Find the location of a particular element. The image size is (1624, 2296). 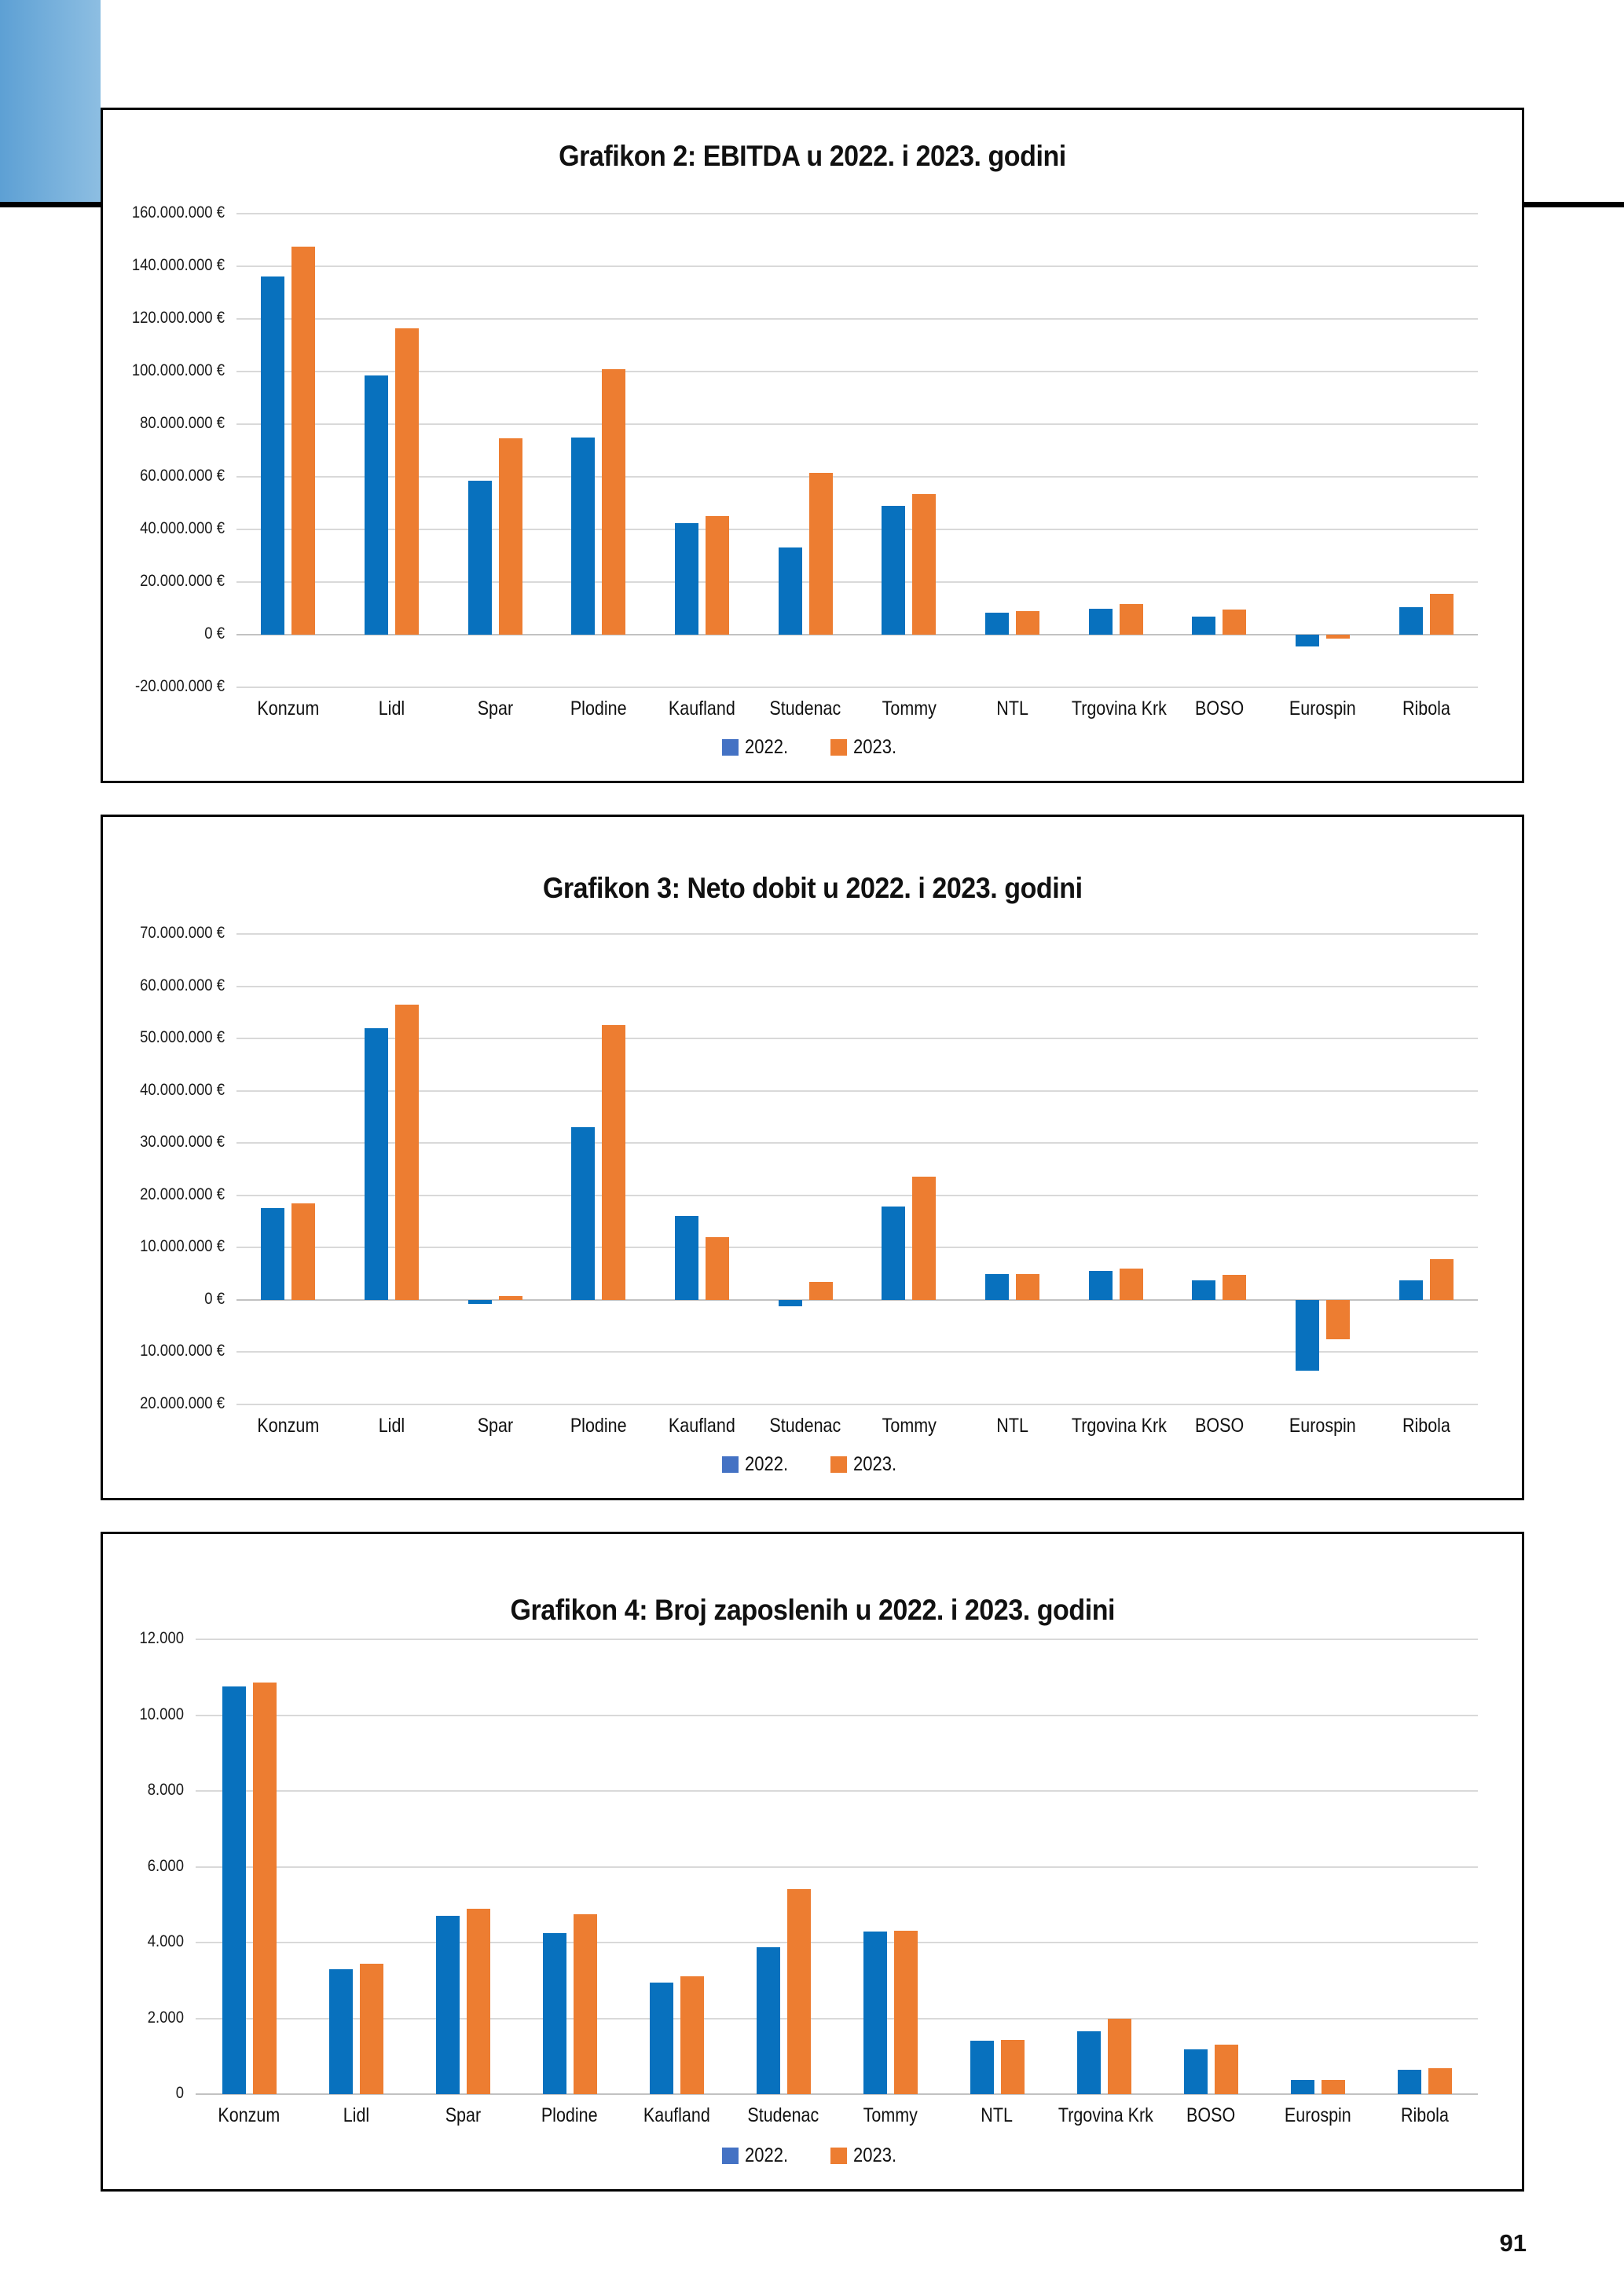

x-axis-category-label-plodine: Plodine is located at coordinates (598, 709).